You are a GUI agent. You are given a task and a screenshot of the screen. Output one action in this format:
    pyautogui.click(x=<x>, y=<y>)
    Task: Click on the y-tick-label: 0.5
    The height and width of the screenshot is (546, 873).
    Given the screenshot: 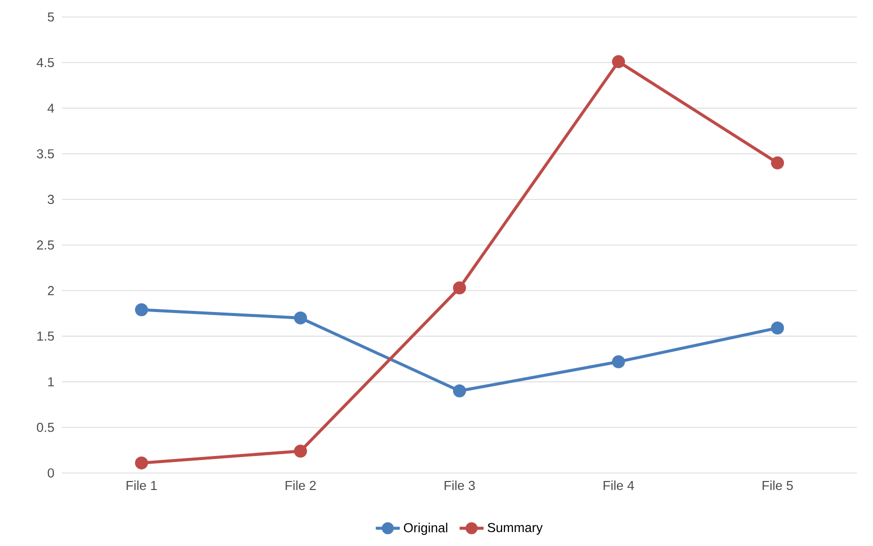 What is the action you would take?
    pyautogui.click(x=45, y=427)
    